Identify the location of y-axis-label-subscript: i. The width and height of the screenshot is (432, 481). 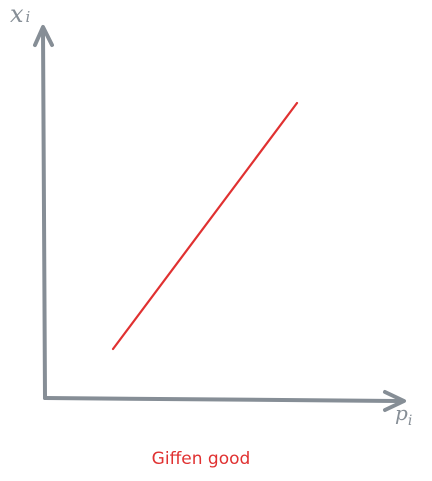
(28, 17).